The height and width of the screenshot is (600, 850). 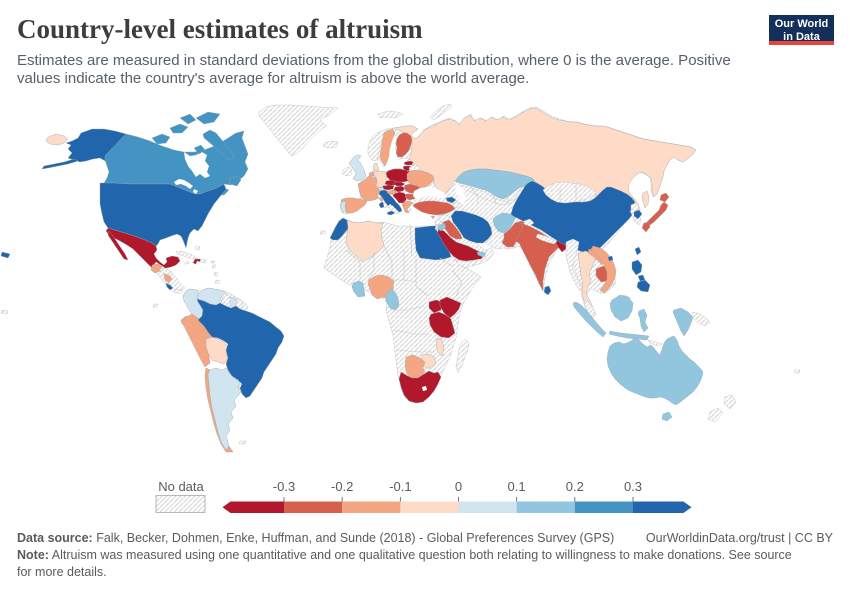 What do you see at coordinates (575, 486) in the screenshot?
I see `svg-text: 0.2` at bounding box center [575, 486].